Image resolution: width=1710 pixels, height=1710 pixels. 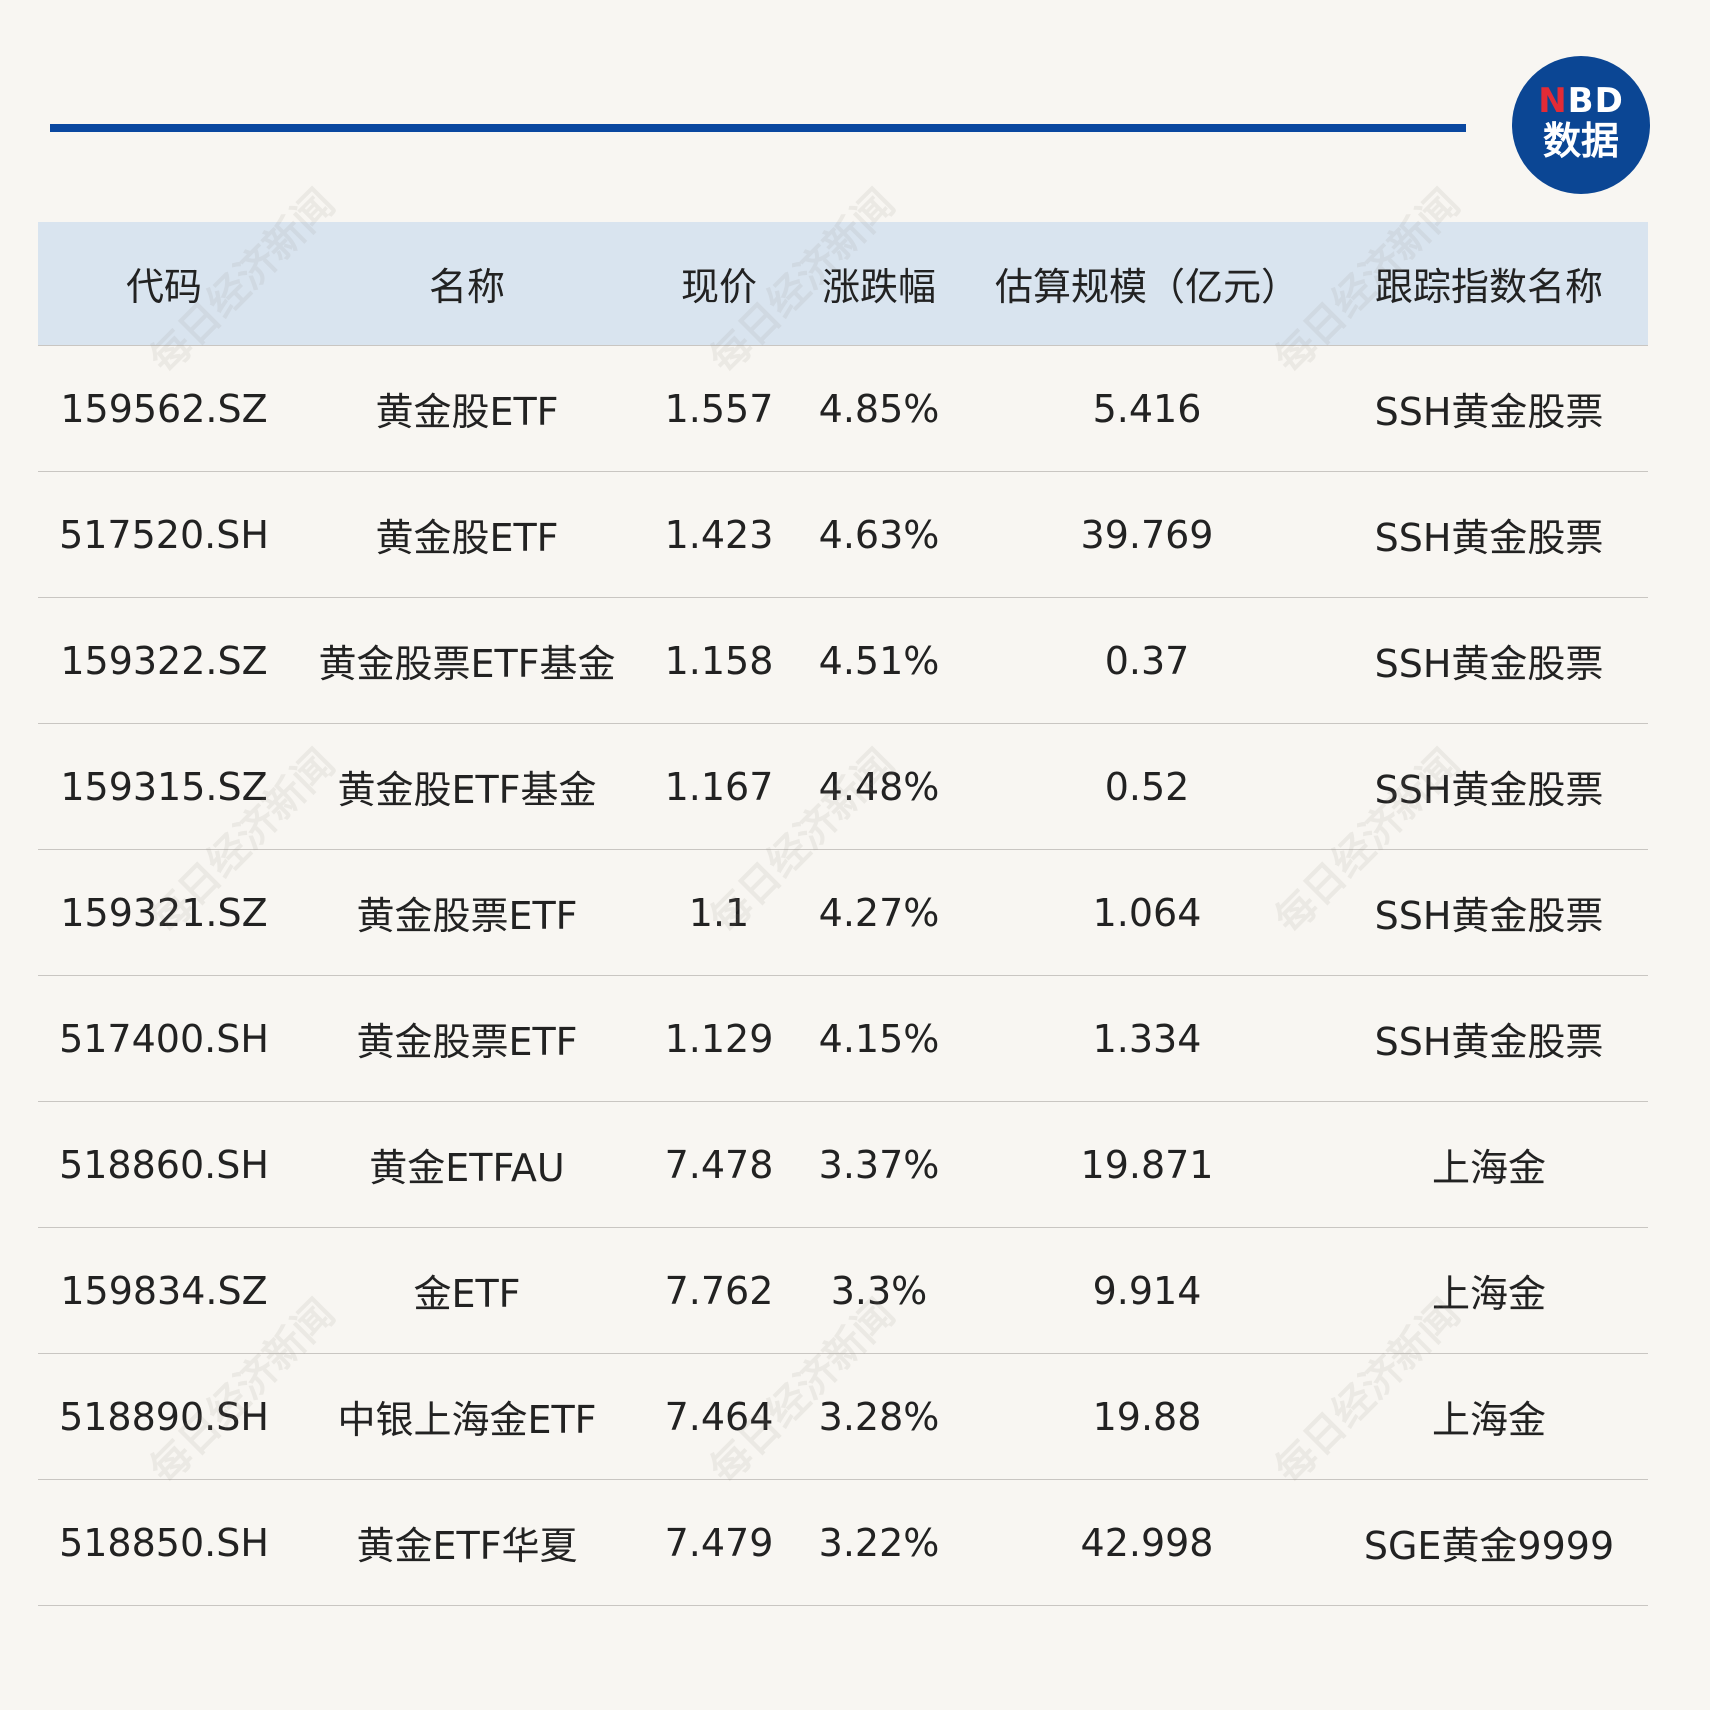 What do you see at coordinates (164, 1038) in the screenshot?
I see `cell-code: 517400.SH` at bounding box center [164, 1038].